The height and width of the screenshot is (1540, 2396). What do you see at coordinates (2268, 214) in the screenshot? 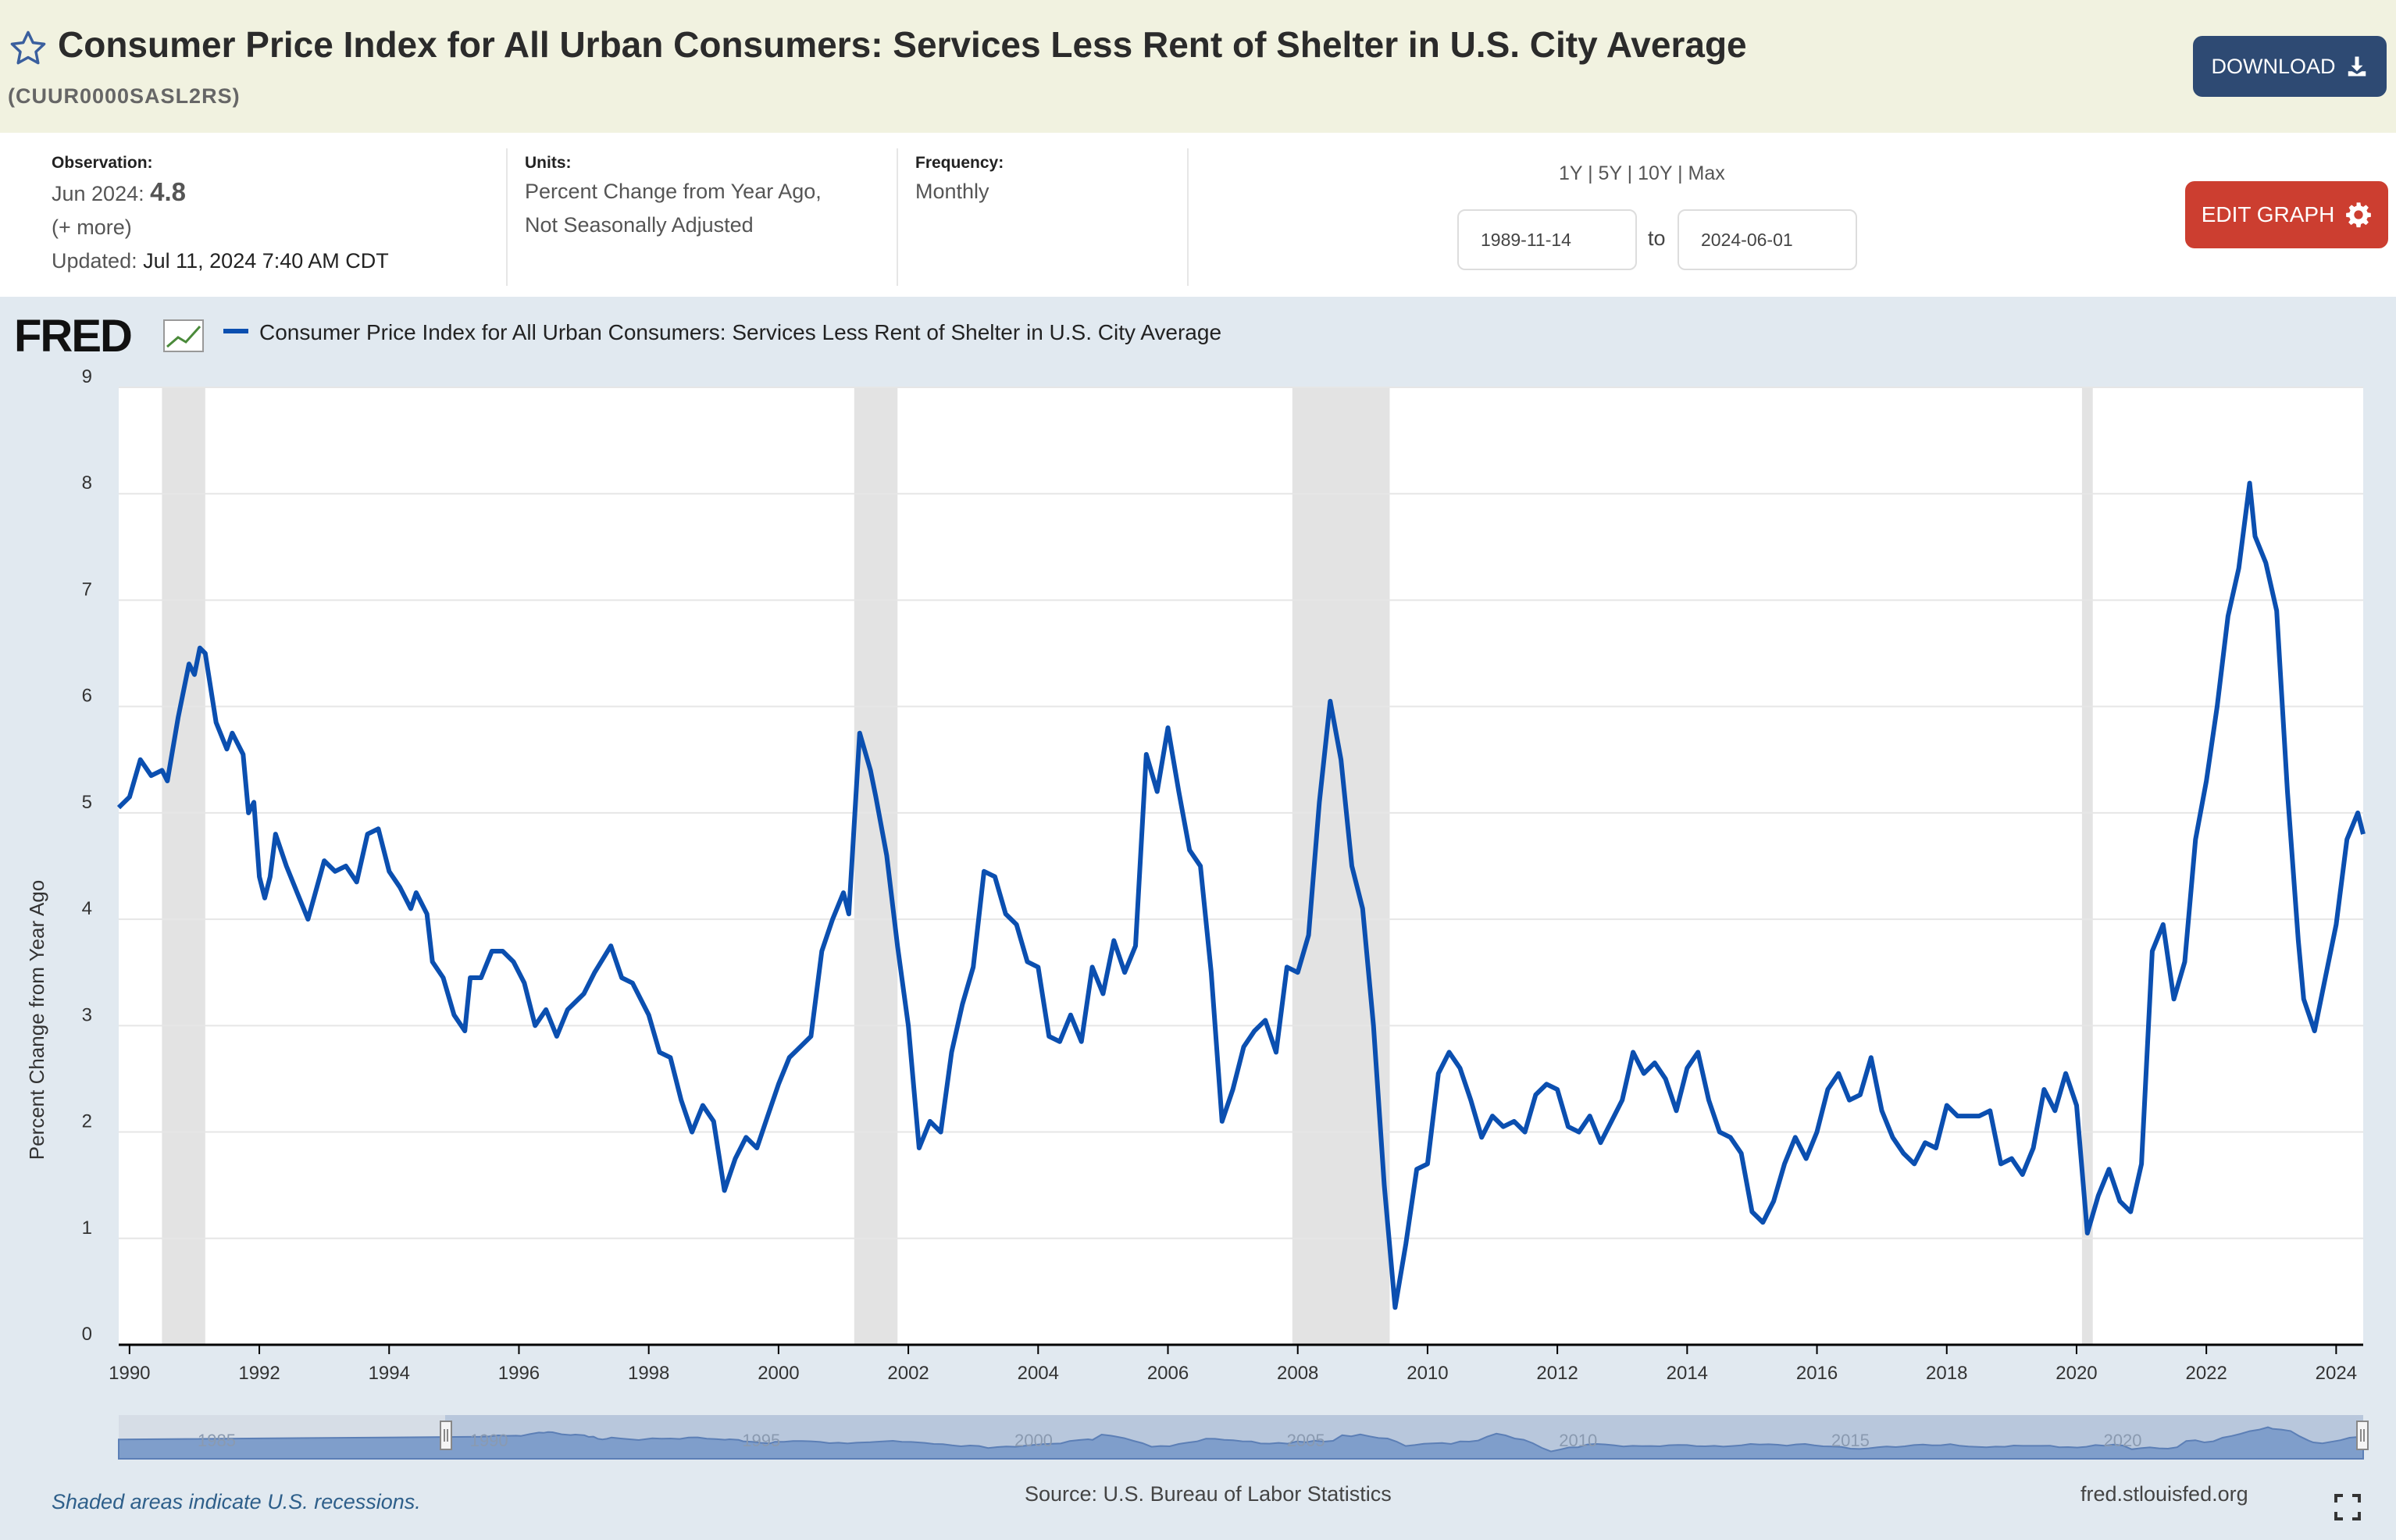
I see `edit-graph-label: EDIT GRAPH` at bounding box center [2268, 214].